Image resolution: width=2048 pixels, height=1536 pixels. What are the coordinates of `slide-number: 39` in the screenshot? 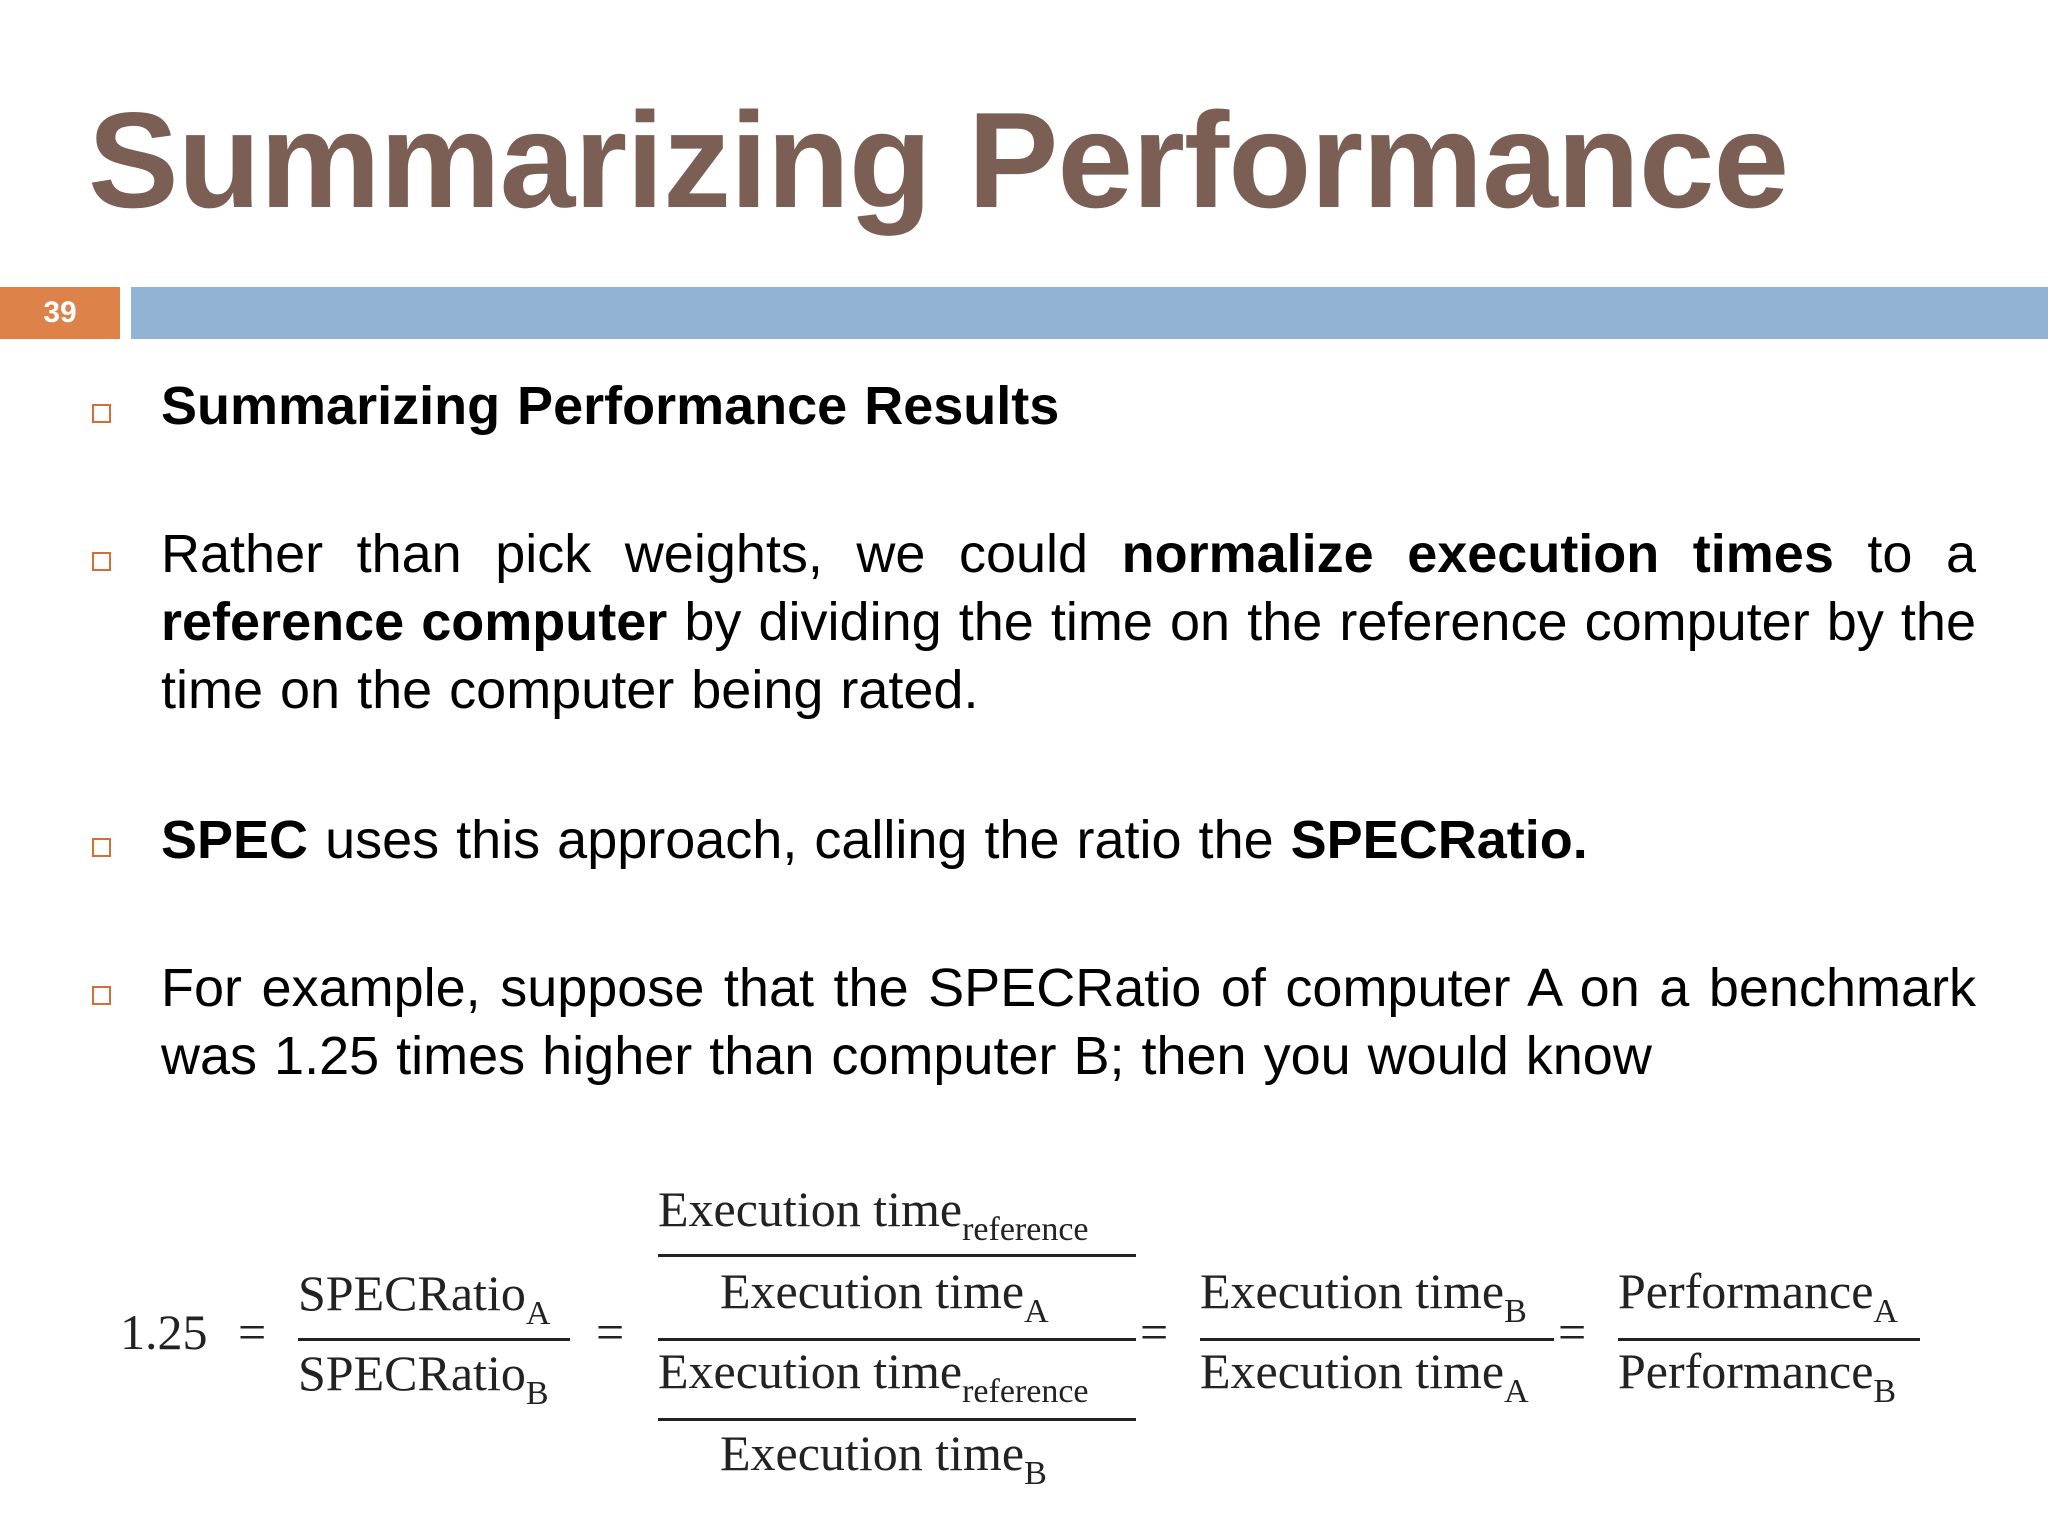 It's located at (60, 313).